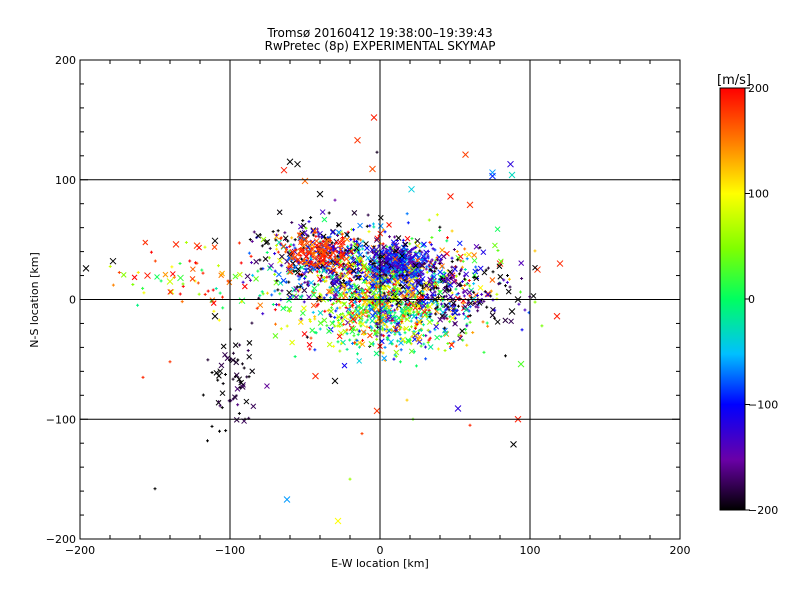 This screenshot has width=800, height=600. What do you see at coordinates (80, 550) in the screenshot?
I see `x-tick-label: −200` at bounding box center [80, 550].